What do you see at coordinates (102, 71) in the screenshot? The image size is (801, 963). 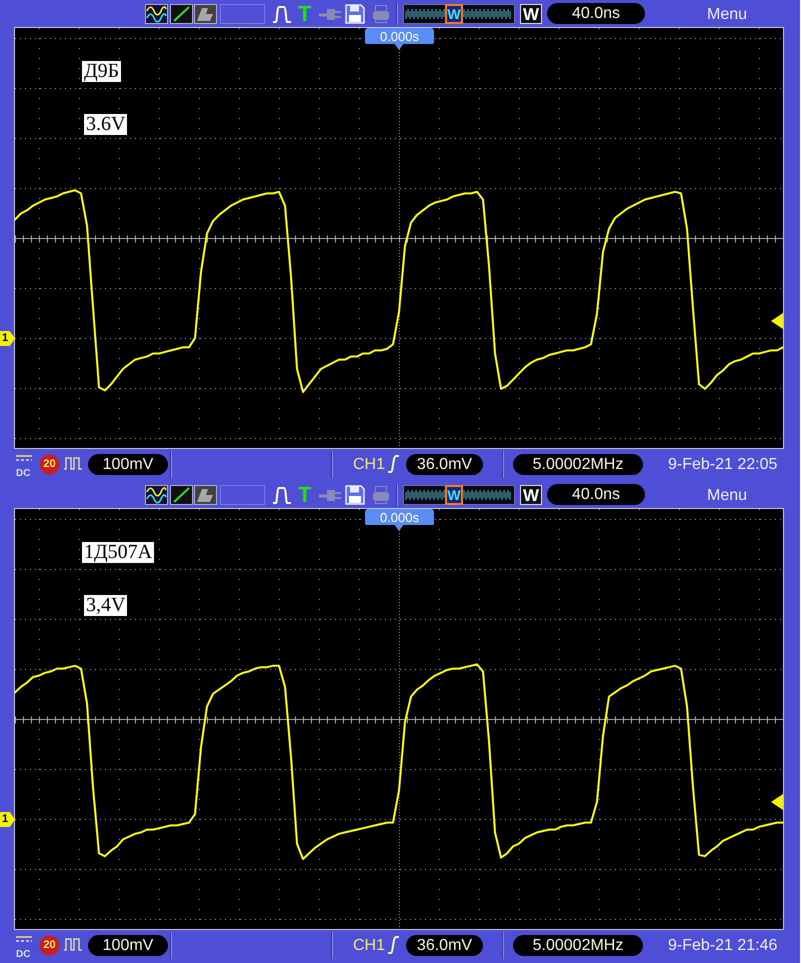 I see `text: Д9Б` at bounding box center [102, 71].